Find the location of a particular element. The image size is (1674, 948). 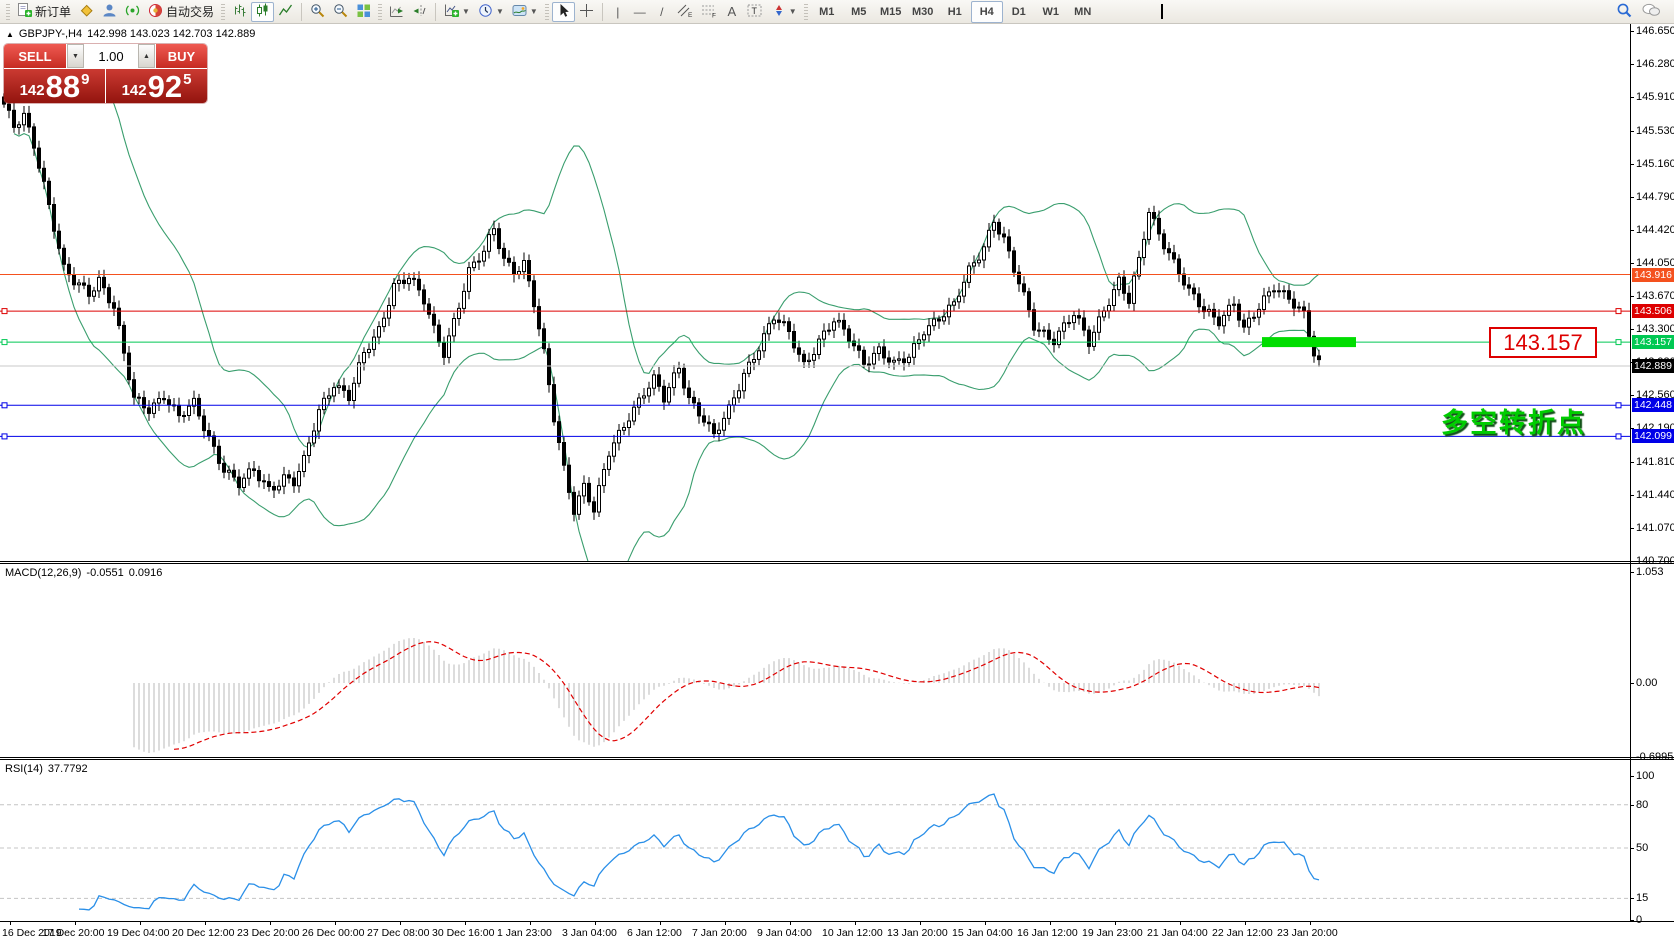

timeframe-button-H4: H4 is located at coordinates (986, 11).